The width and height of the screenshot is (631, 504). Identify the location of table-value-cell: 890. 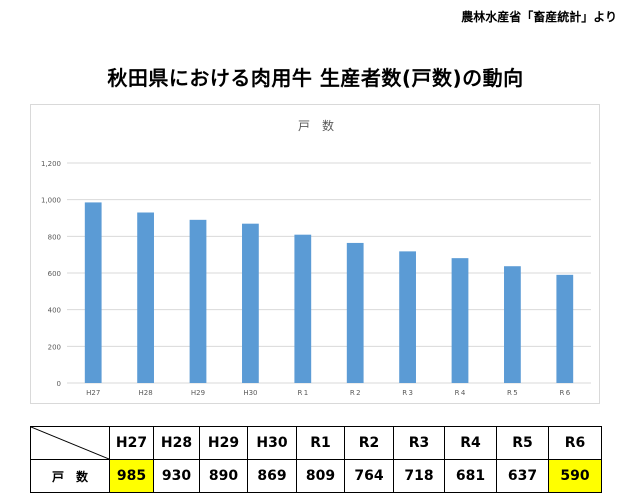
(223, 476).